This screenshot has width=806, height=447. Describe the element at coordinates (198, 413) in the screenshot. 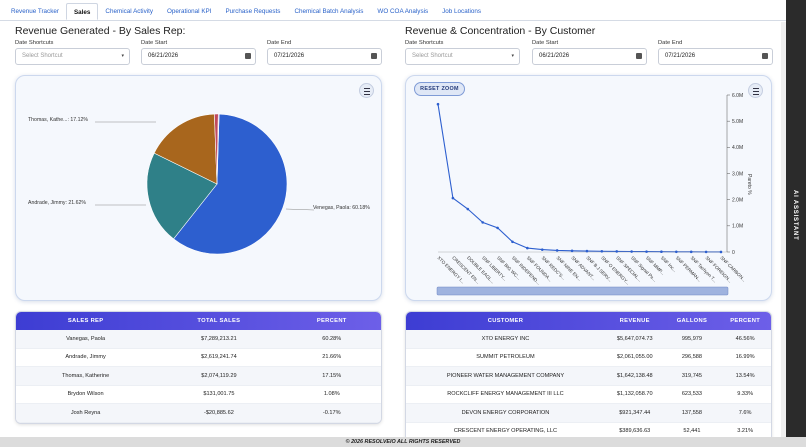

I see `table-row: Josh Reyna -$20,885.62 -0.17%` at that location.